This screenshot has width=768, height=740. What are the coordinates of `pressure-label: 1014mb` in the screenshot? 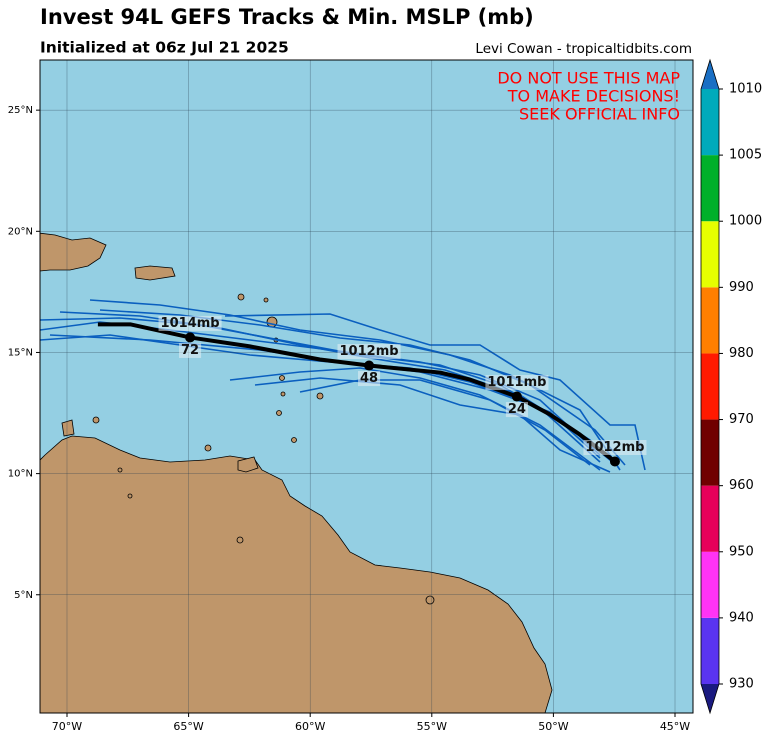 It's located at (190, 323).